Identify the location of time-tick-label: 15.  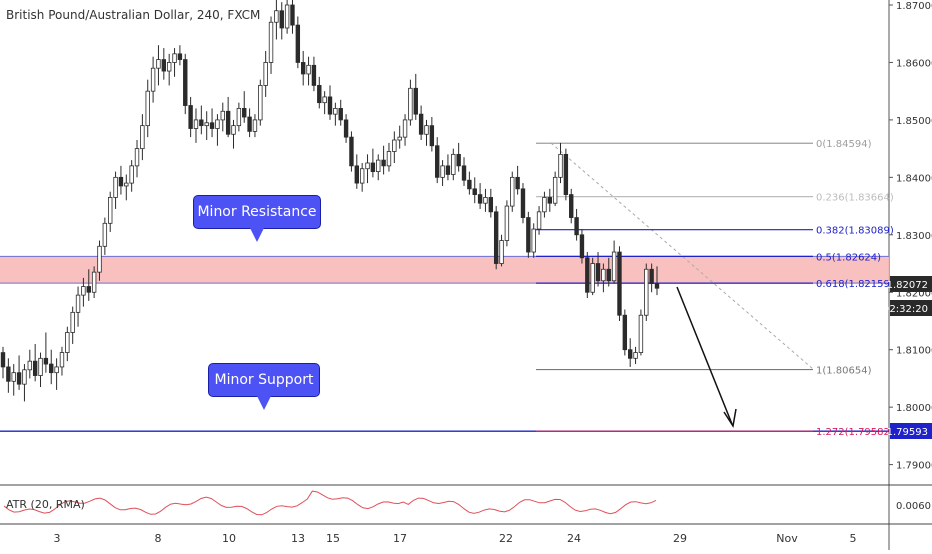
(333, 538).